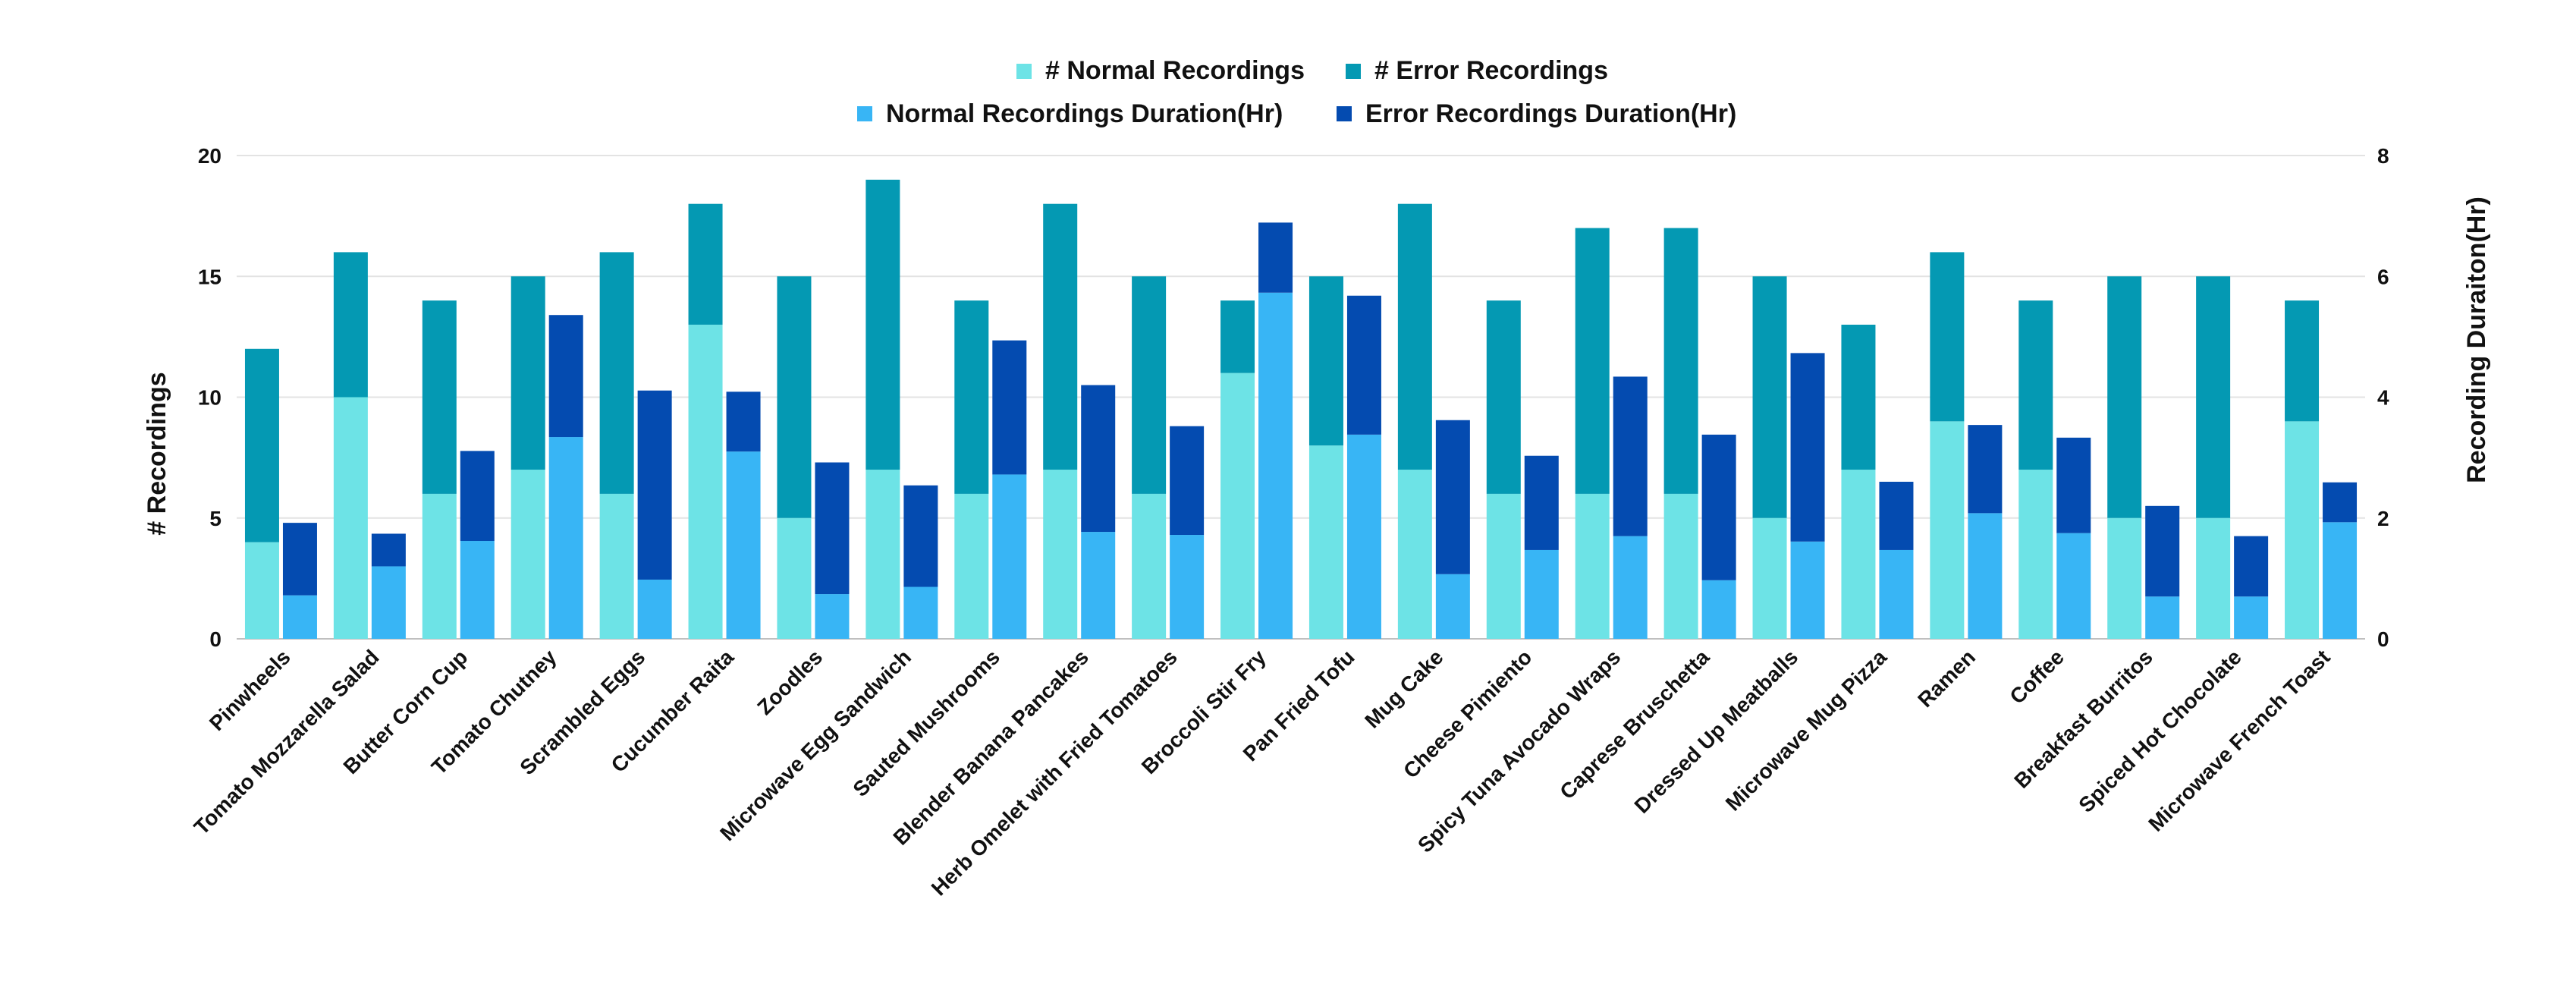 The image size is (2576, 1003). What do you see at coordinates (215, 639) in the screenshot?
I see `left-tick-label: 0` at bounding box center [215, 639].